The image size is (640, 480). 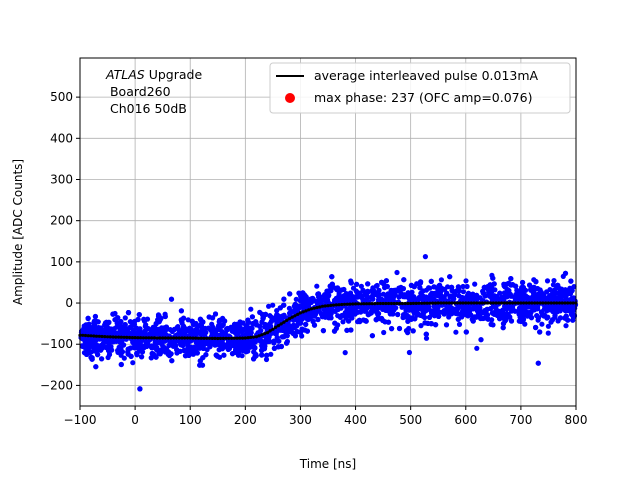 What do you see at coordinates (410, 420) in the screenshot?
I see `x-tick-label: 500` at bounding box center [410, 420].